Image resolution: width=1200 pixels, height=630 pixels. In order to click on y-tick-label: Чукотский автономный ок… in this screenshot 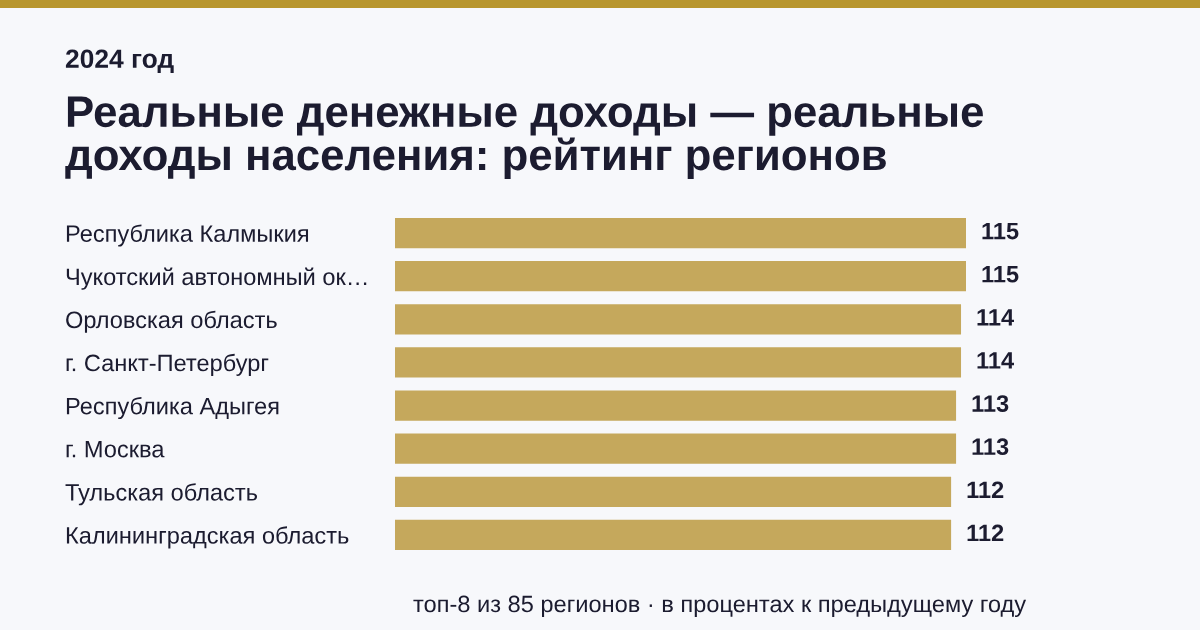, I will do `click(216, 278)`.